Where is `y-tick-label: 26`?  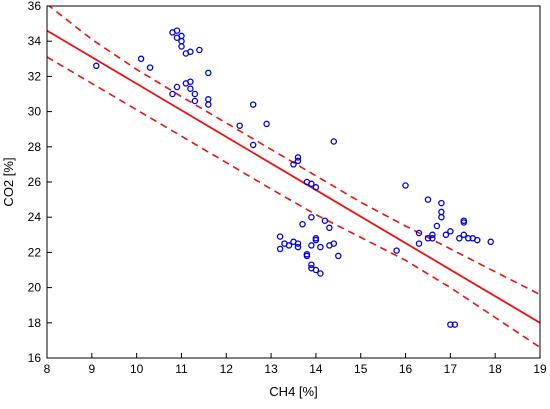 y-tick-label: 26 is located at coordinates (35, 182).